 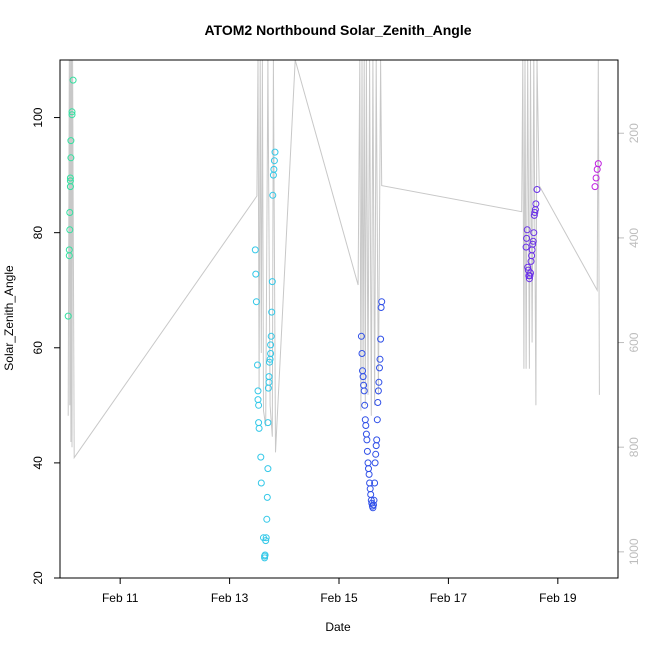 I want to click on y2-tick-label-2: 600, so click(x=634, y=342).